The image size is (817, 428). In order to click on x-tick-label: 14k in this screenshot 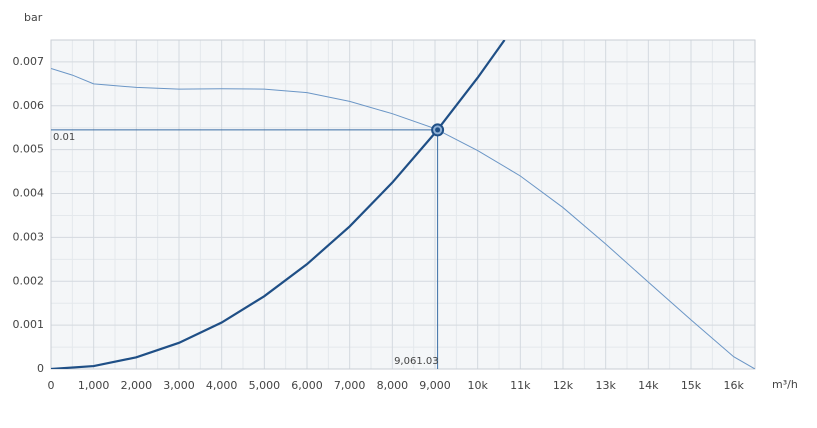, I will do `click(648, 385)`.